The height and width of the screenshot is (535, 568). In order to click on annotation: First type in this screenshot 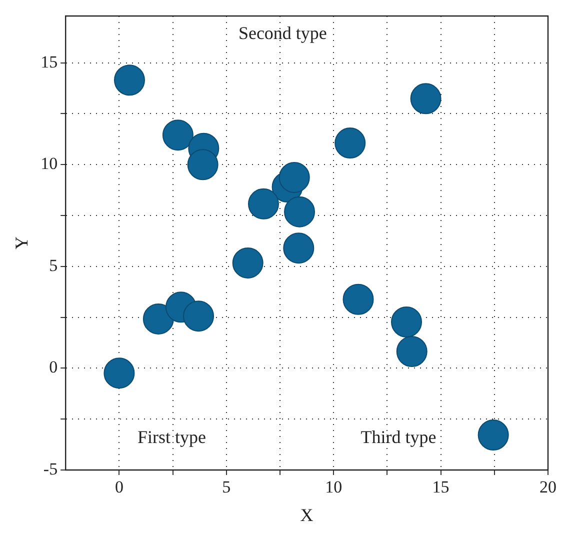, I will do `click(171, 436)`.